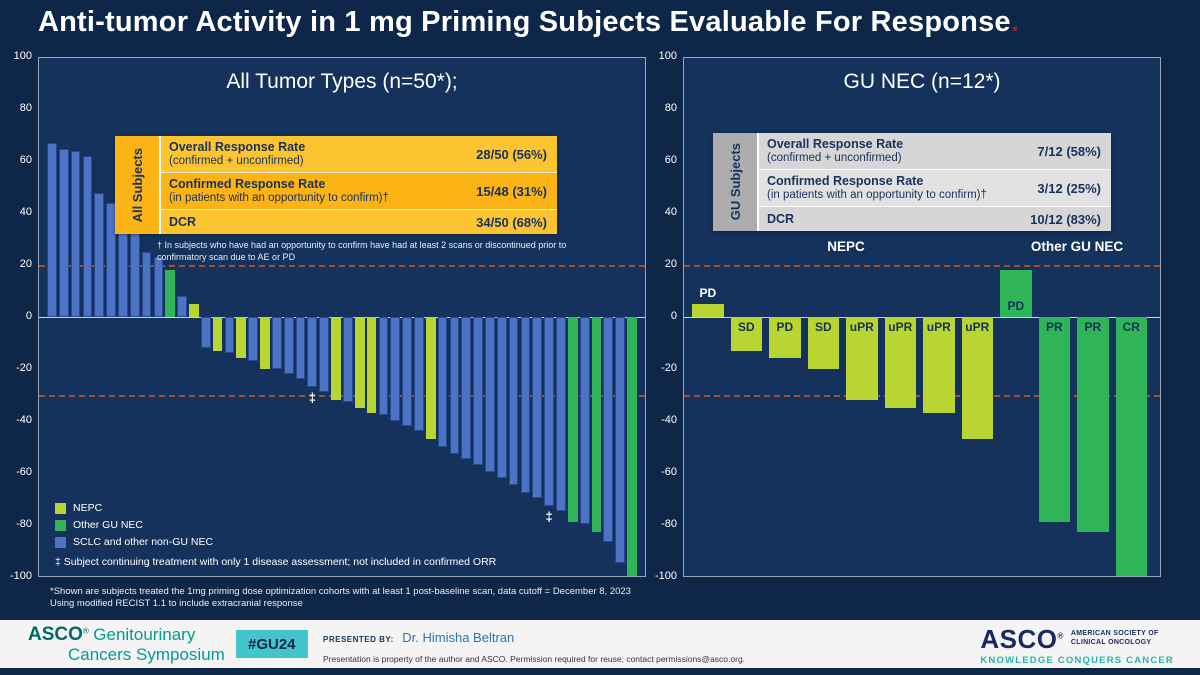 Image resolution: width=1200 pixels, height=675 pixels. I want to click on legend-label: SCLC and other non-GU NEC, so click(143, 542).